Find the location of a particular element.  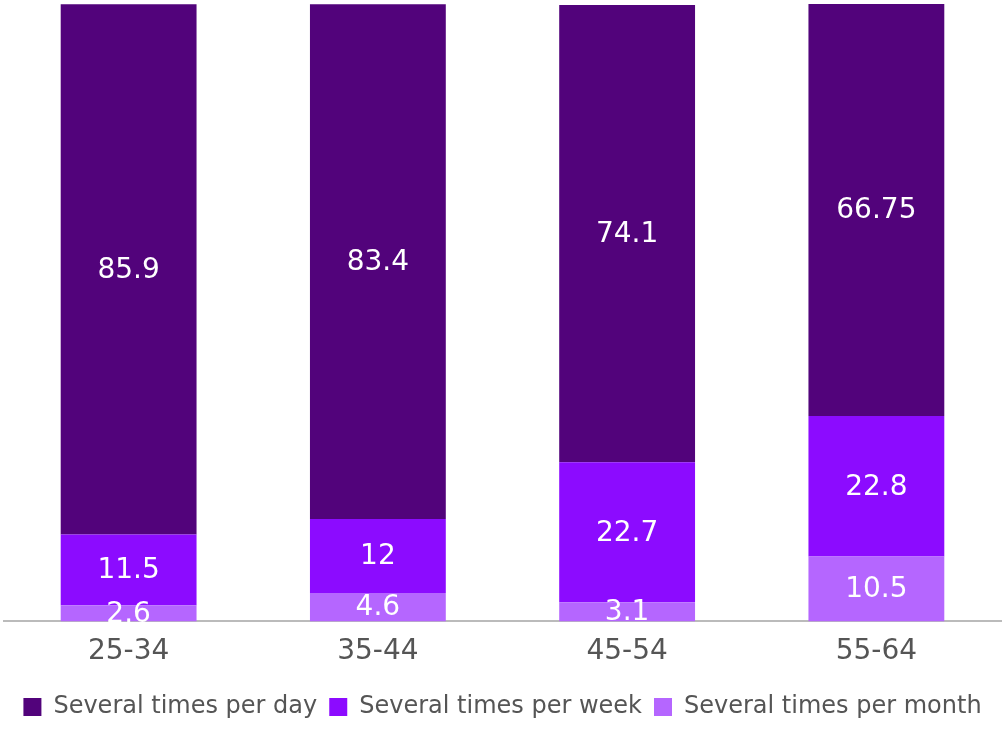

data-label: 22.8 is located at coordinates (876, 485).